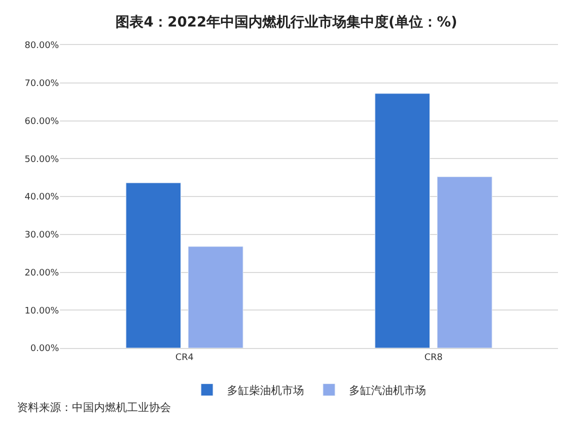 This screenshot has width=573, height=423. What do you see at coordinates (265, 391) in the screenshot?
I see `legend-label: 多缸柴油机市场` at bounding box center [265, 391].